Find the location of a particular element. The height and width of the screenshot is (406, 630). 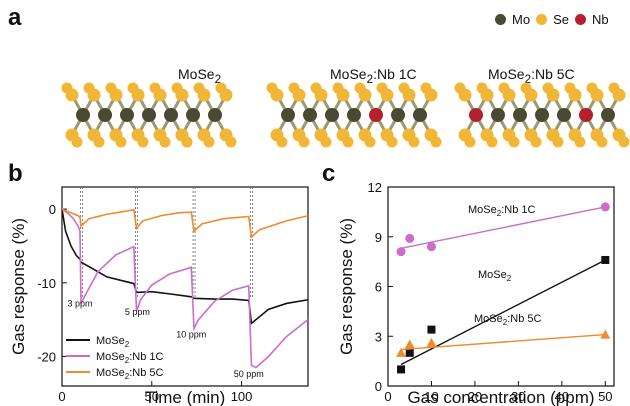

mo-legend-label: Mo is located at coordinates (521, 19).